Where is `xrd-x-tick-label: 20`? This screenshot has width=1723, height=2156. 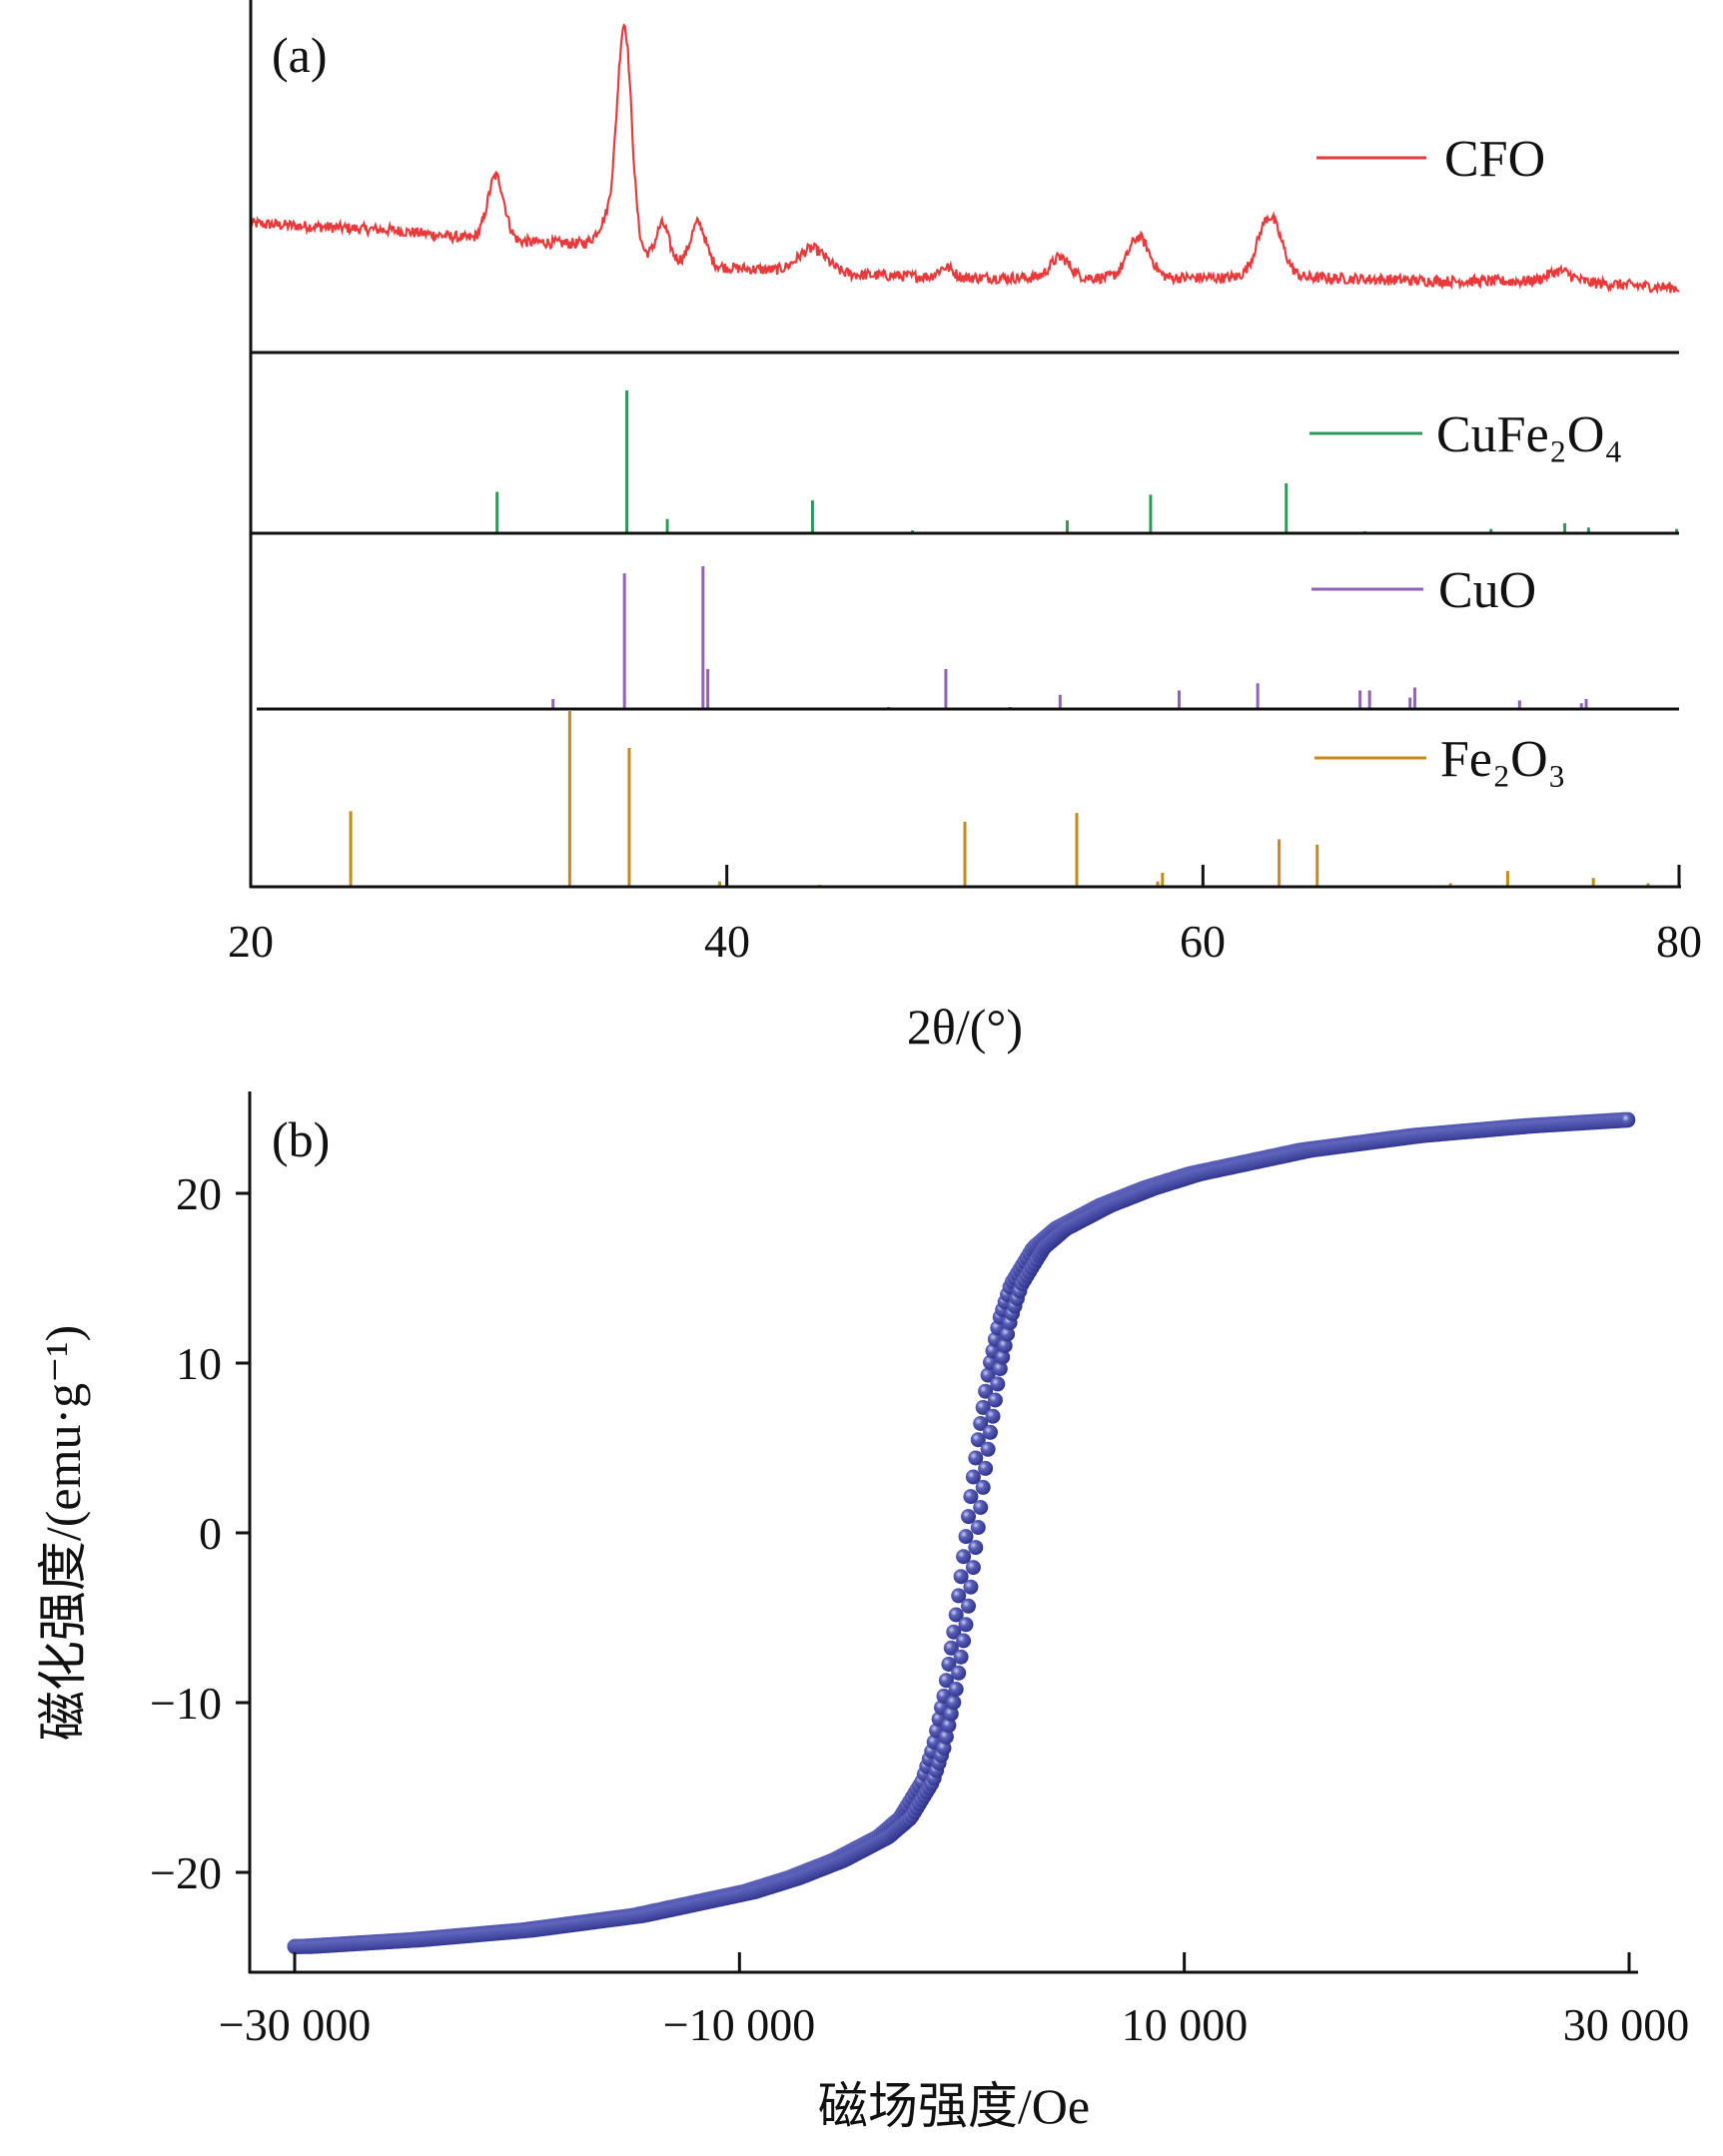 xrd-x-tick-label: 20 is located at coordinates (251, 942).